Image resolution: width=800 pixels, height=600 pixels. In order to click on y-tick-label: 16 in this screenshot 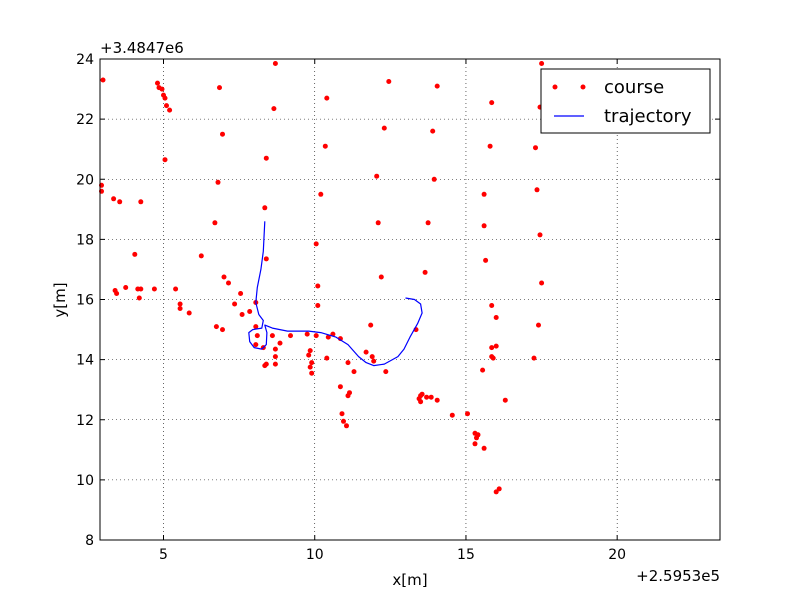, I will do `click(85, 301)`.